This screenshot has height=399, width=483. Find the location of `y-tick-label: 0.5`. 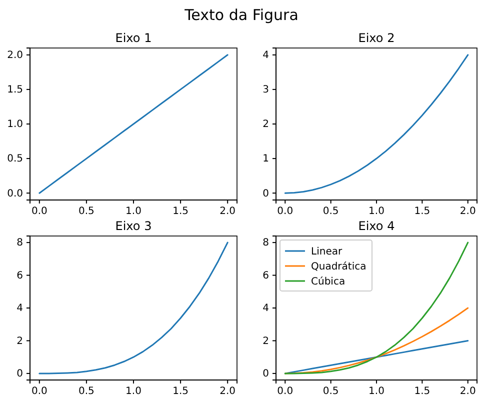

y-tick-label: 0.5 is located at coordinates (15, 159).